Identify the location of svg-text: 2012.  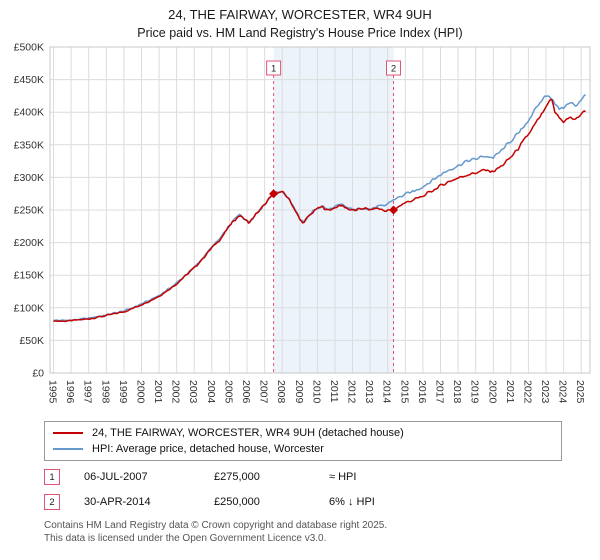
(352, 392).